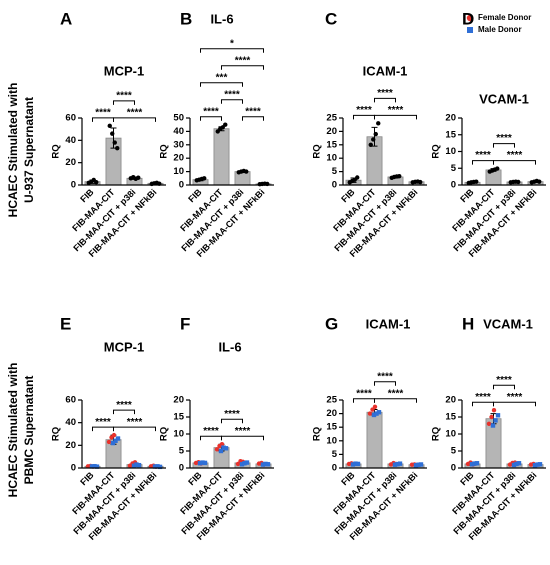 The width and height of the screenshot is (550, 565). I want to click on panel-letter: G, so click(331, 323).